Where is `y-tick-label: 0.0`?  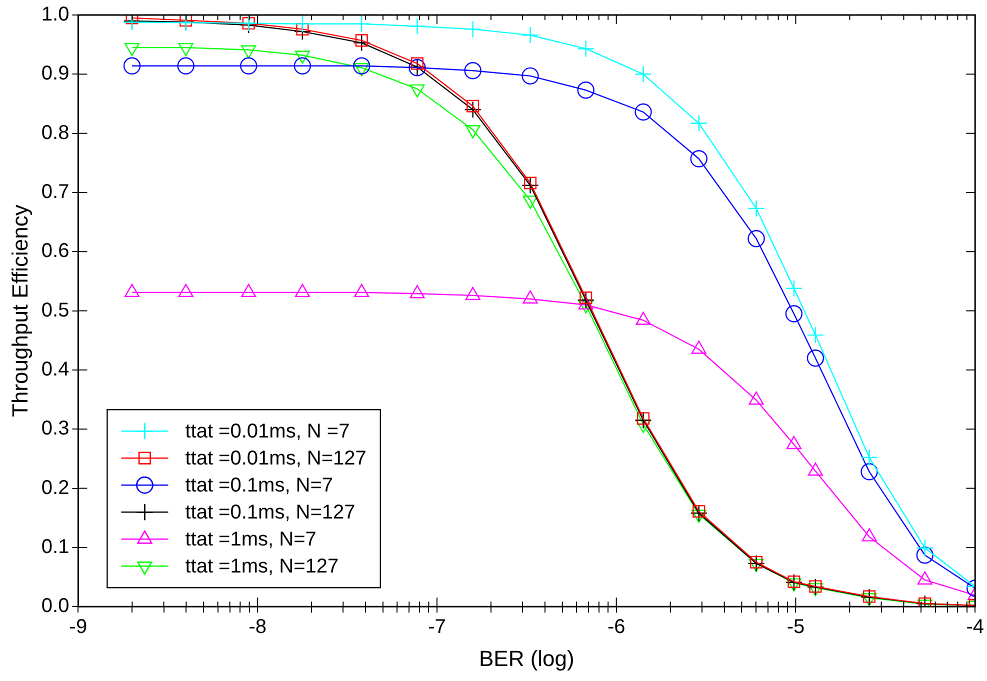
y-tick-label: 0.0 is located at coordinates (55, 606).